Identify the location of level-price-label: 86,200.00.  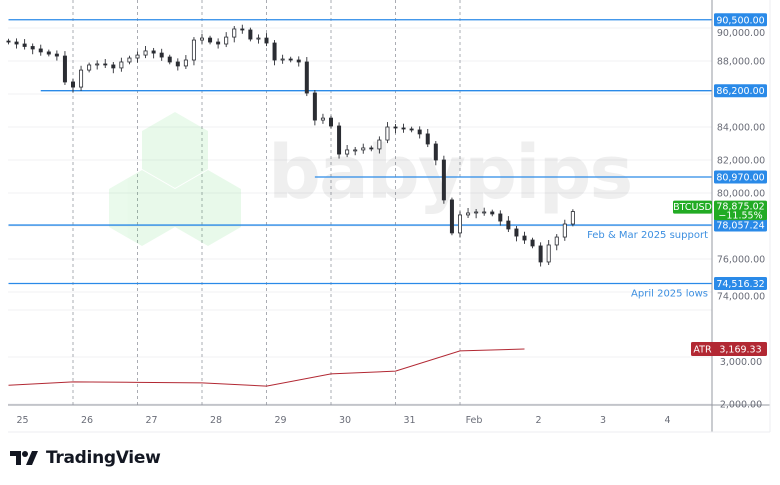
(740, 91).